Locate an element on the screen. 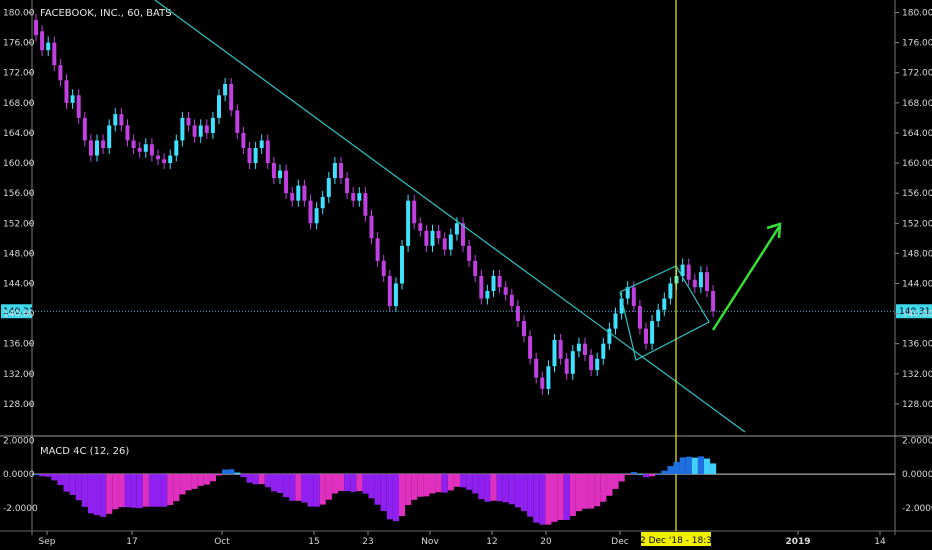 This screenshot has height=550, width=932. y-tick-label-left: 148.00 is located at coordinates (19, 254).